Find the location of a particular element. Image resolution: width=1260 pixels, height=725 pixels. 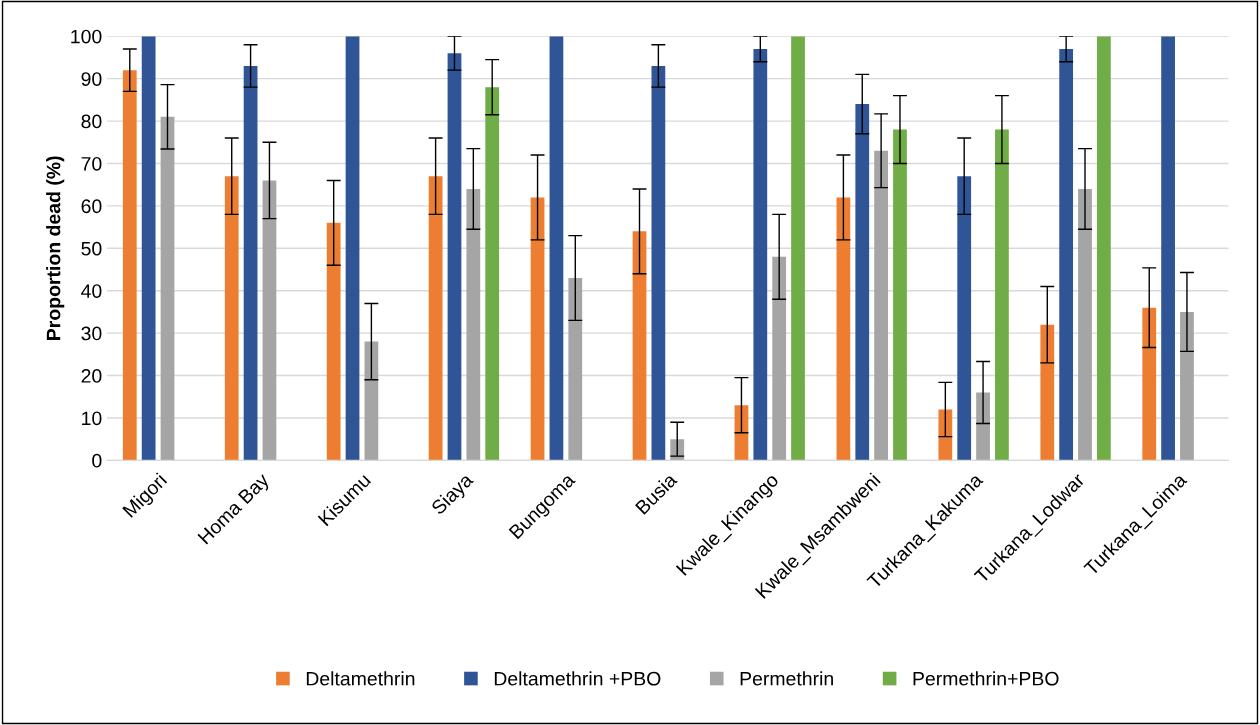

legend-label: Permethrin+PBO is located at coordinates (986, 678).